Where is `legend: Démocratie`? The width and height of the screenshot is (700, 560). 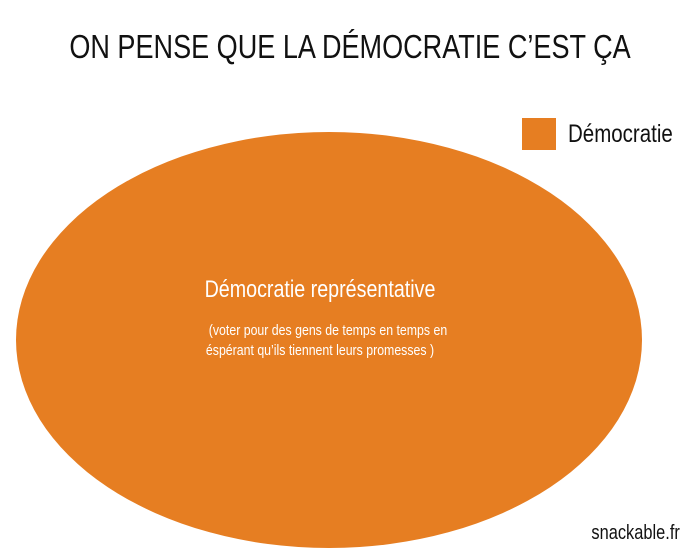 legend: Démocratie is located at coordinates (609, 134).